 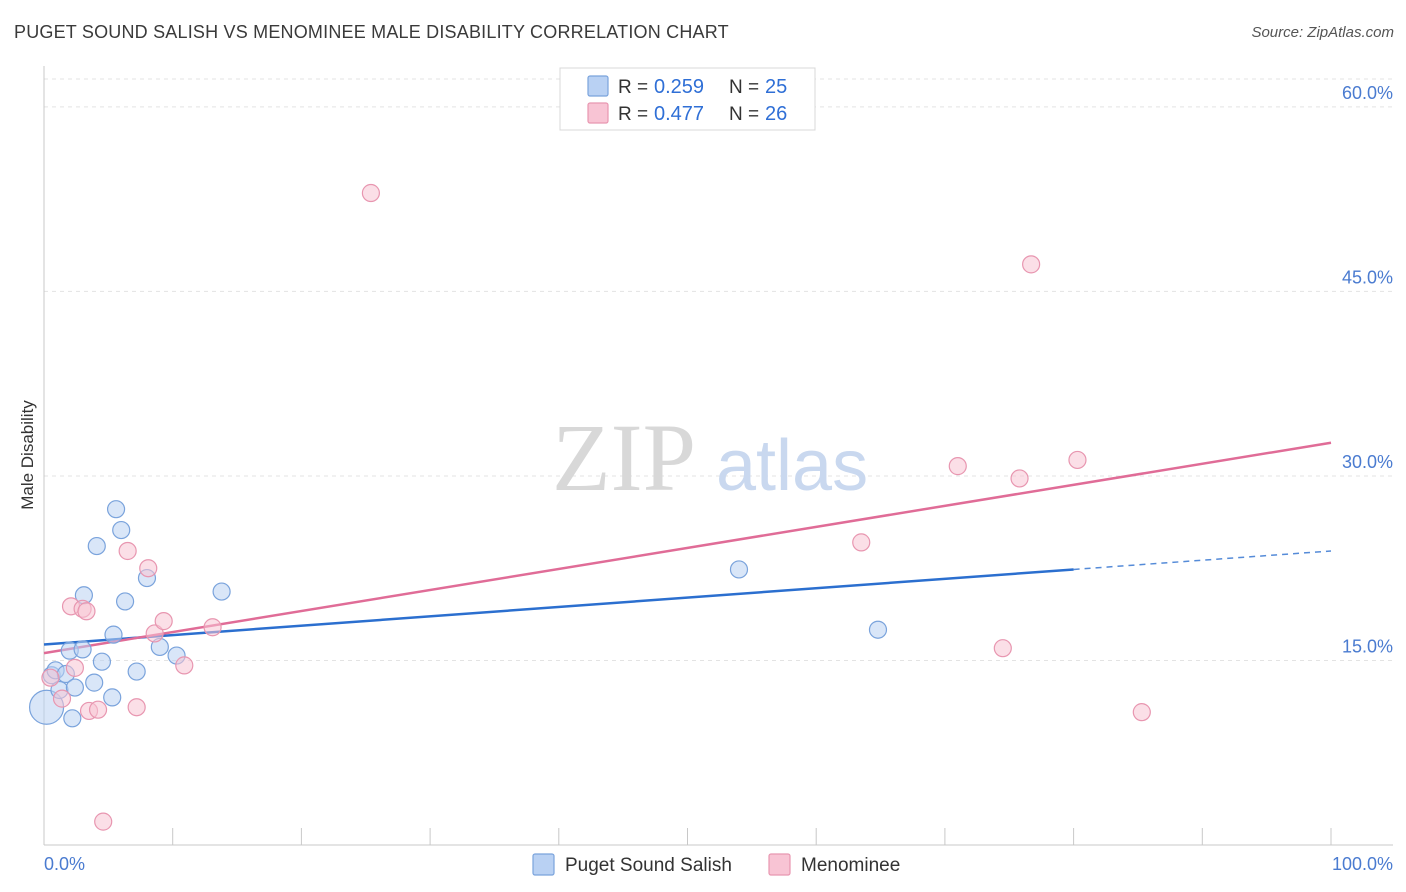 I want to click on legend-r-value-menominee: 0.477, so click(x=679, y=114).